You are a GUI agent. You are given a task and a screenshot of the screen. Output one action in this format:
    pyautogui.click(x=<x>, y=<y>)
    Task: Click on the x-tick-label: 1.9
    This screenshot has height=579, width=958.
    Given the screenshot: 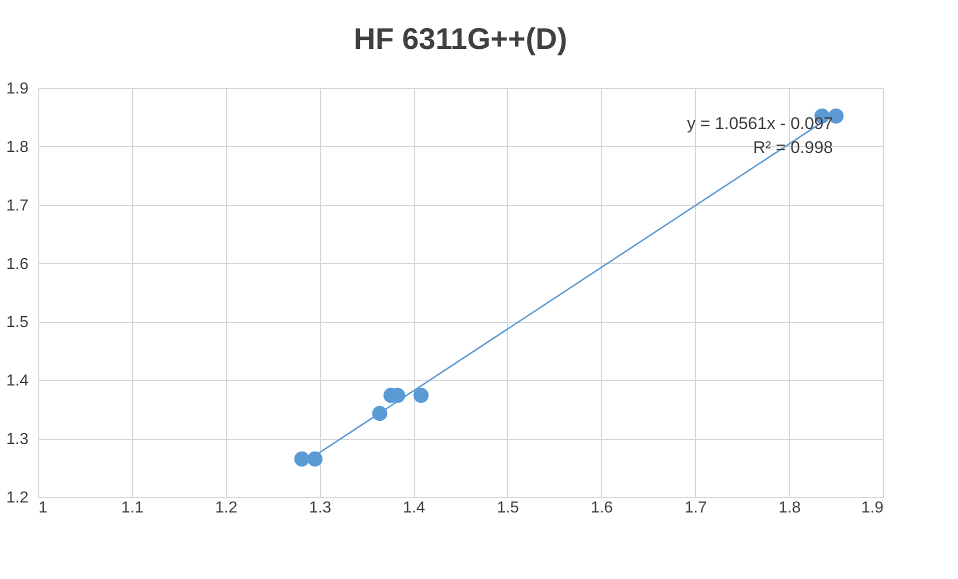 What is the action you would take?
    pyautogui.click(x=872, y=508)
    